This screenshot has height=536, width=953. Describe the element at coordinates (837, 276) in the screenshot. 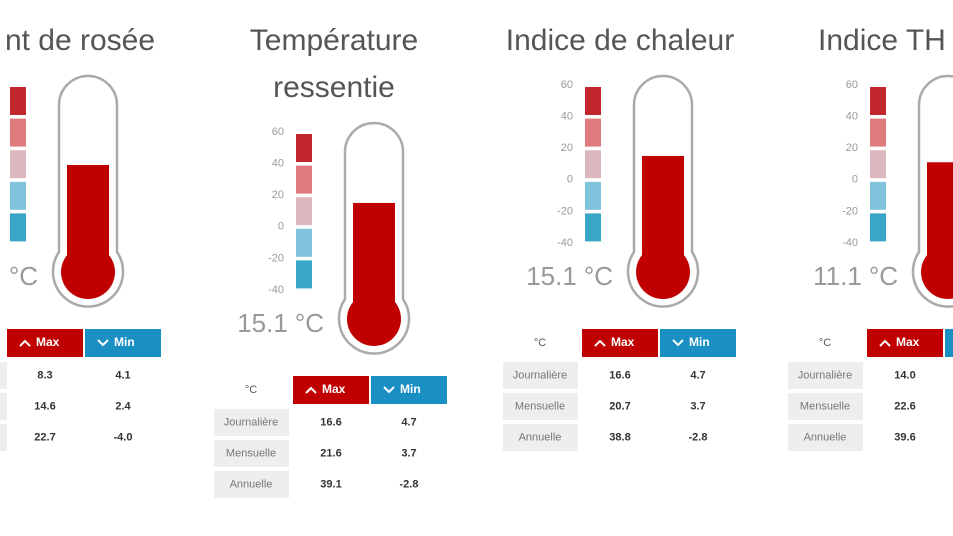

I see `value-number: 11.1` at that location.